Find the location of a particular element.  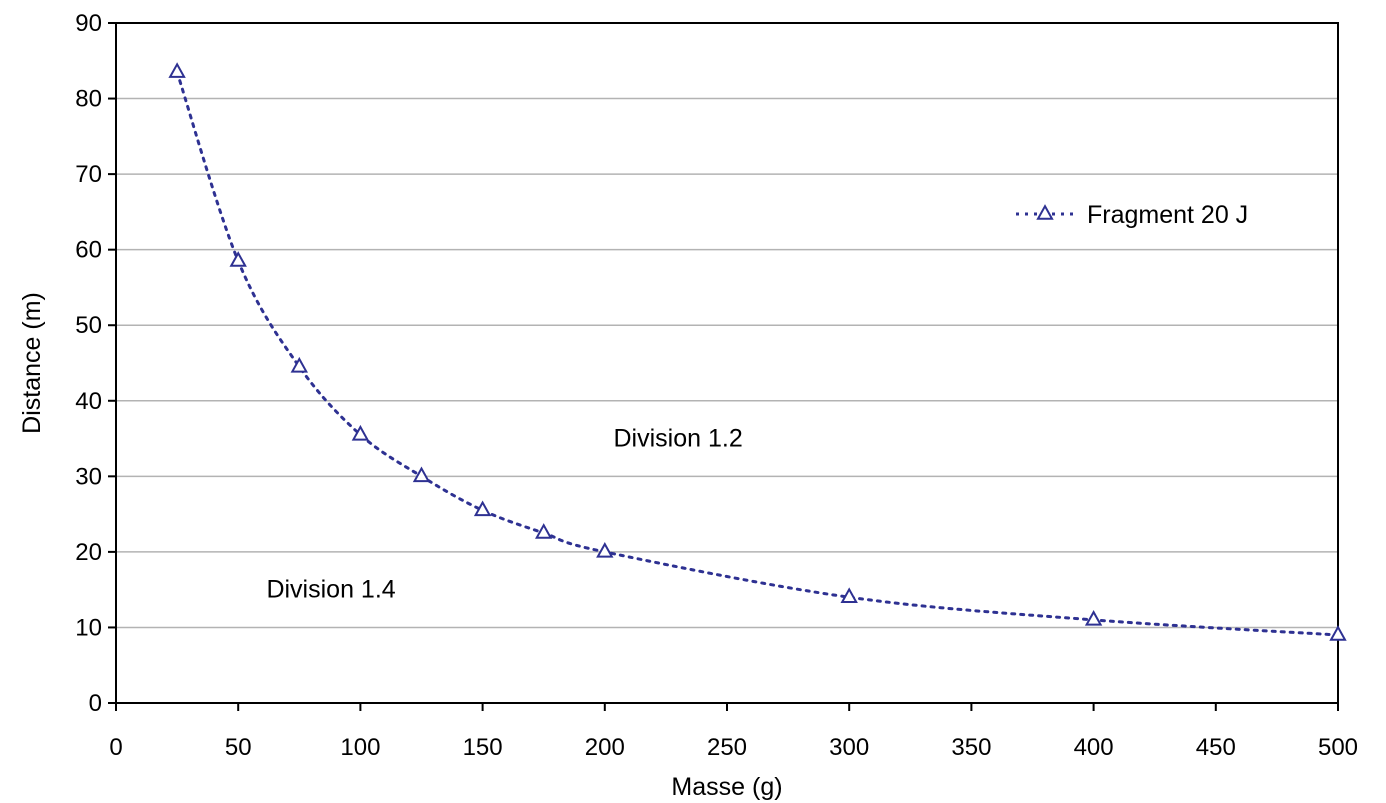

legend-triangle-marker-icon is located at coordinates (1045, 212).